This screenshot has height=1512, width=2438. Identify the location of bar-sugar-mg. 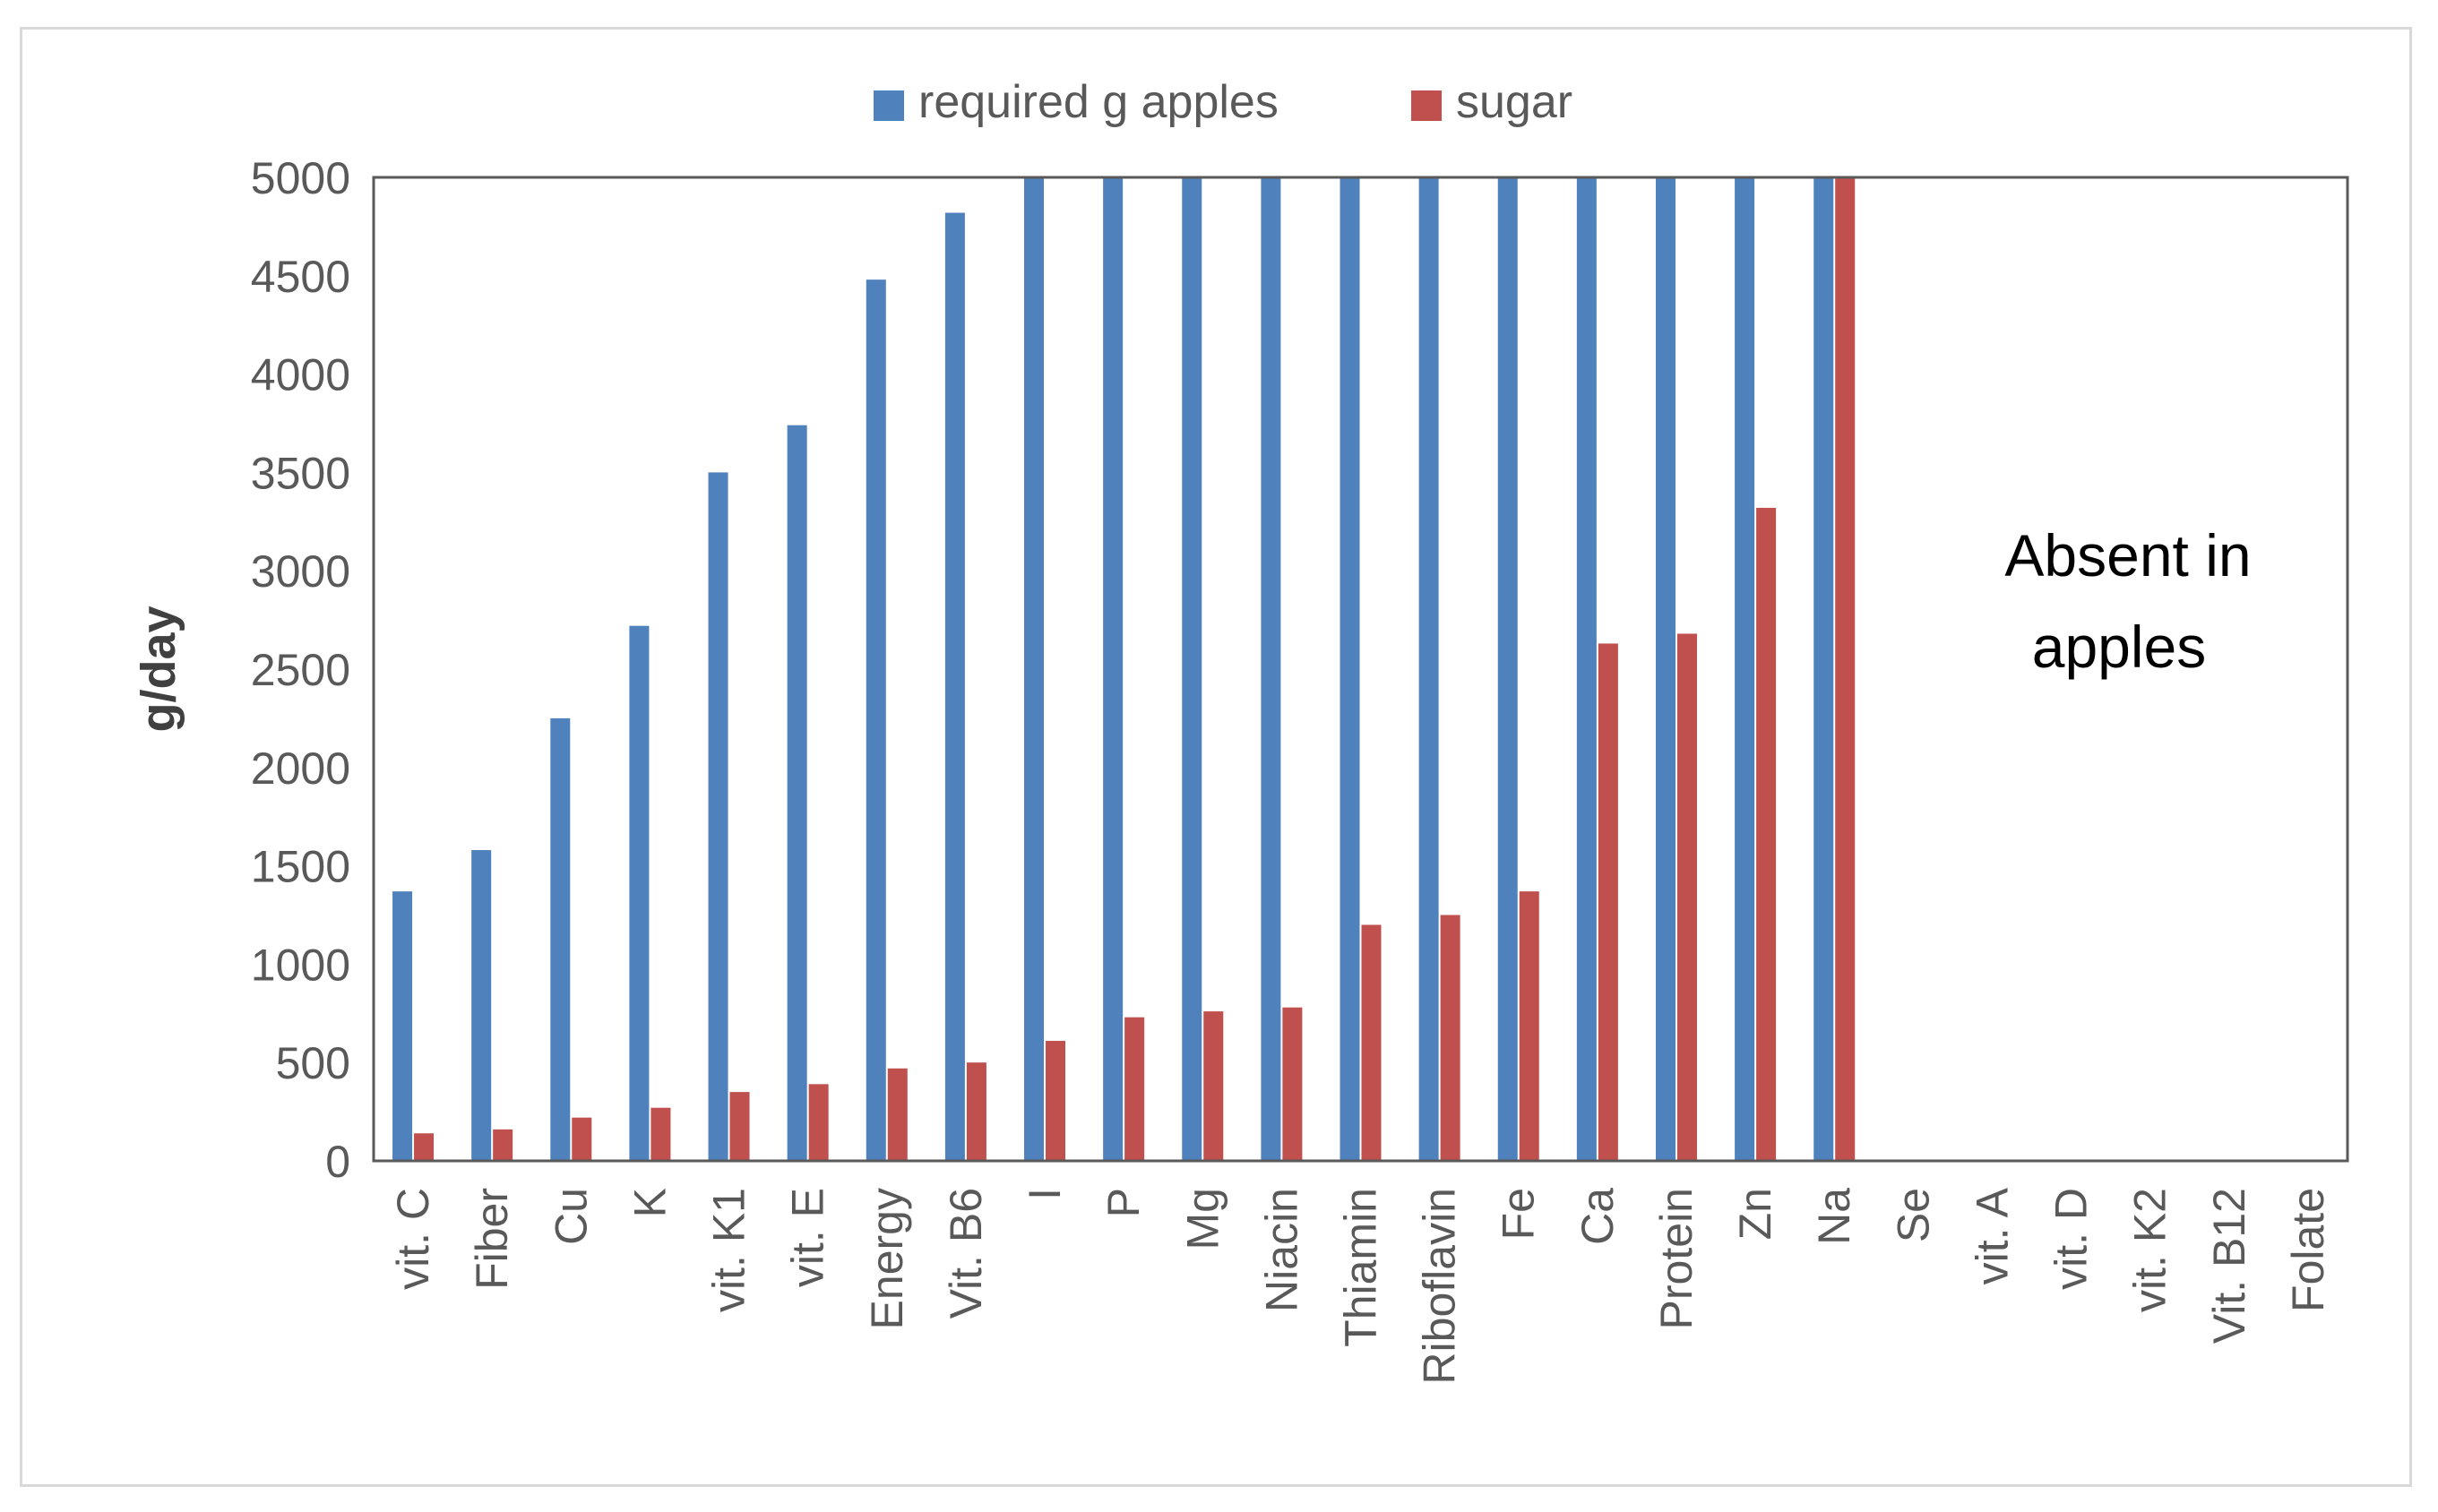
(1213, 1086).